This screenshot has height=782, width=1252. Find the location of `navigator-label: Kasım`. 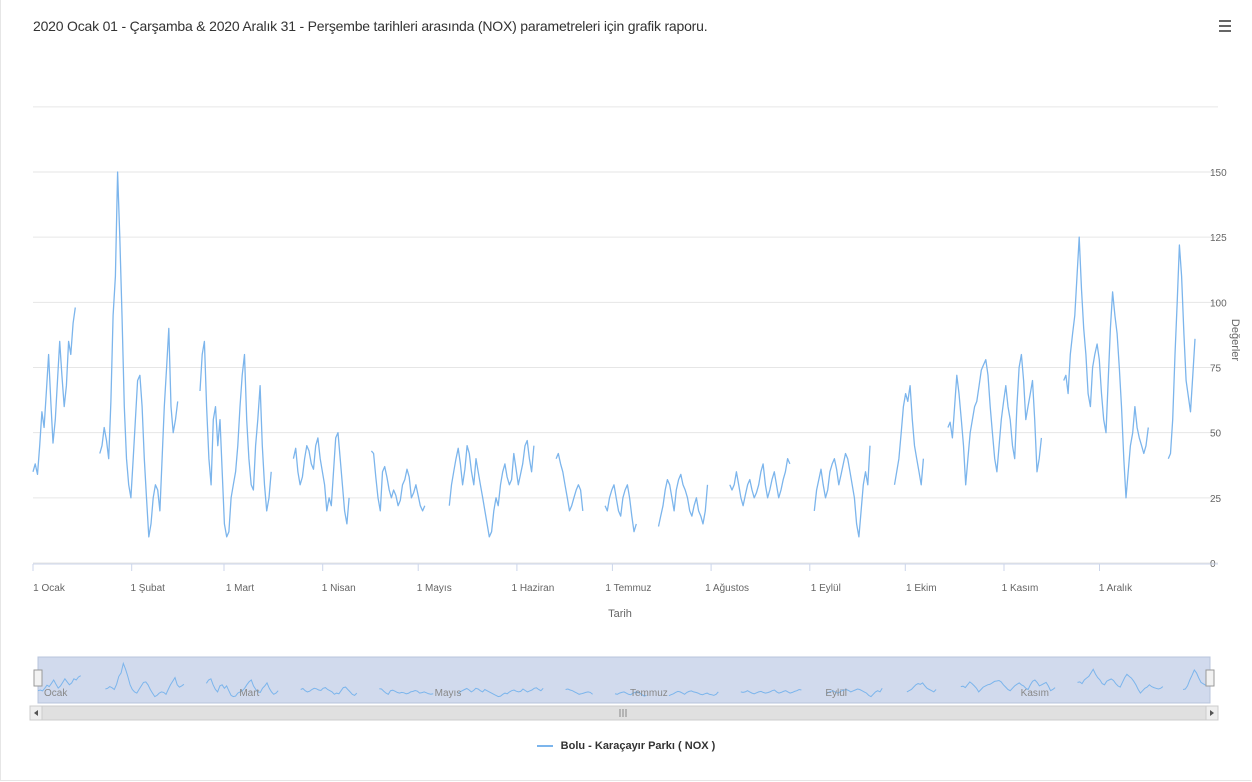

navigator-label: Kasım is located at coordinates (1035, 693).